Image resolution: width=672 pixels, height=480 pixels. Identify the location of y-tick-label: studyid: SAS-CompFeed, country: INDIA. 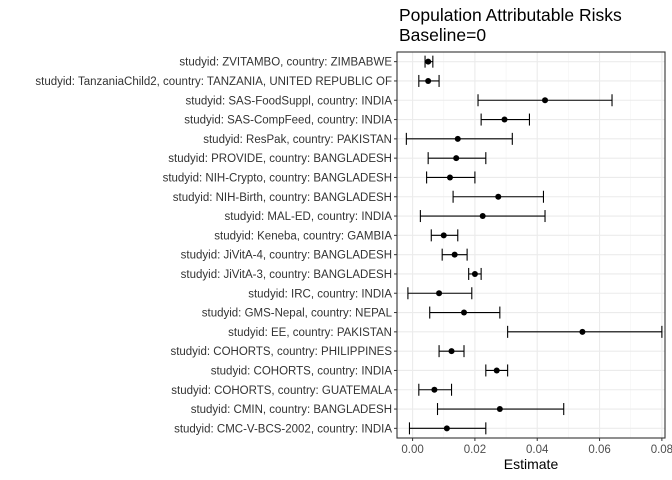
(288, 121).